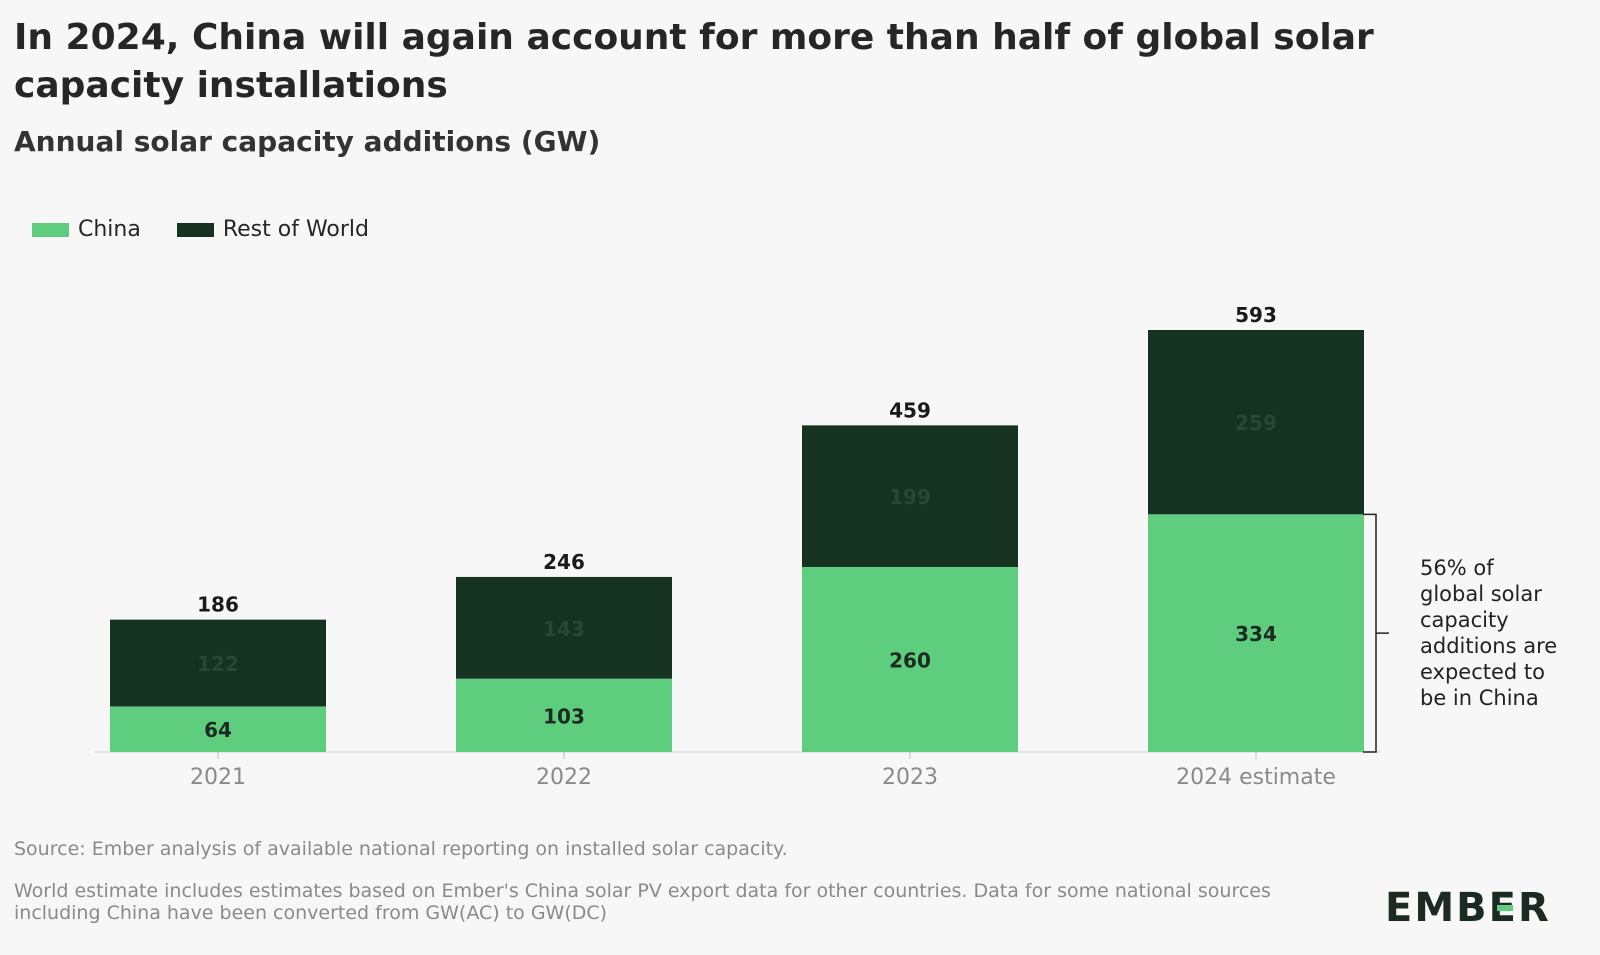  I want to click on annotation-line-3: additions are, so click(1488, 646).